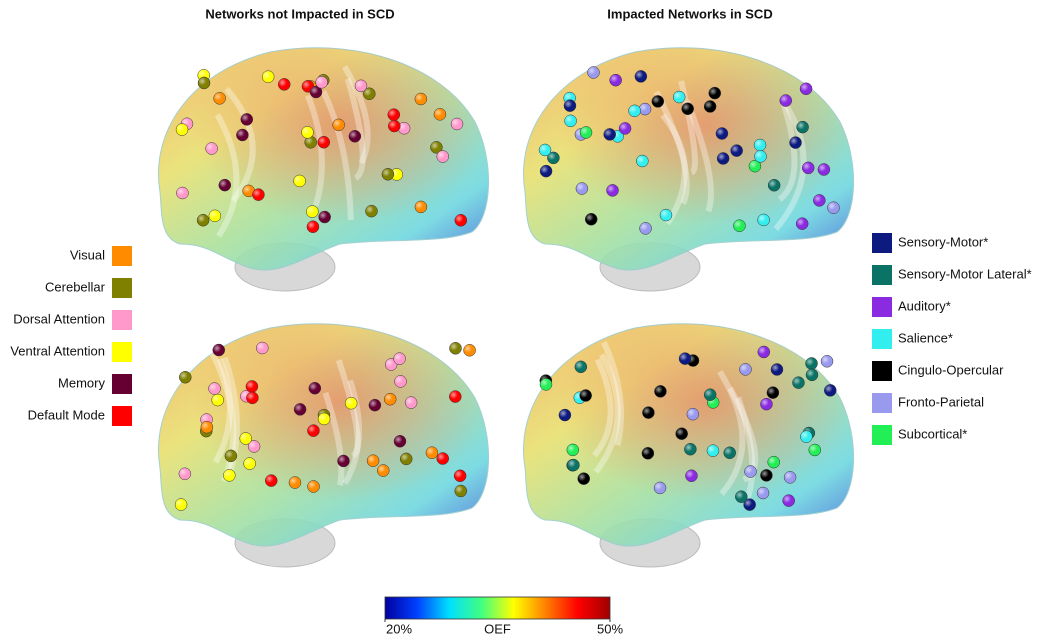 The width and height of the screenshot is (1045, 644). Describe the element at coordinates (943, 241) in the screenshot. I see `legend-label: Sensory-Motor*` at that location.